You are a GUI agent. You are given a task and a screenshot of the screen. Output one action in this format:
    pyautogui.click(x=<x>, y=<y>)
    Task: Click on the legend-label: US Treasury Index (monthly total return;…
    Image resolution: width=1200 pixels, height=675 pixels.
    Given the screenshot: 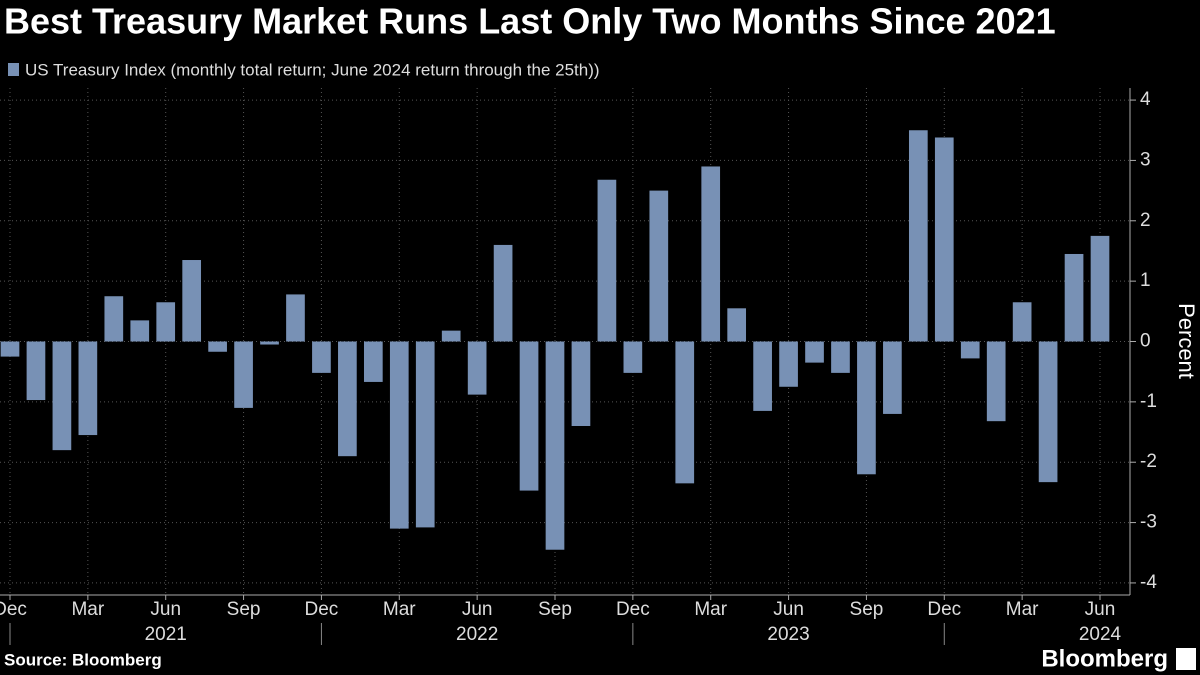 What is the action you would take?
    pyautogui.click(x=312, y=69)
    